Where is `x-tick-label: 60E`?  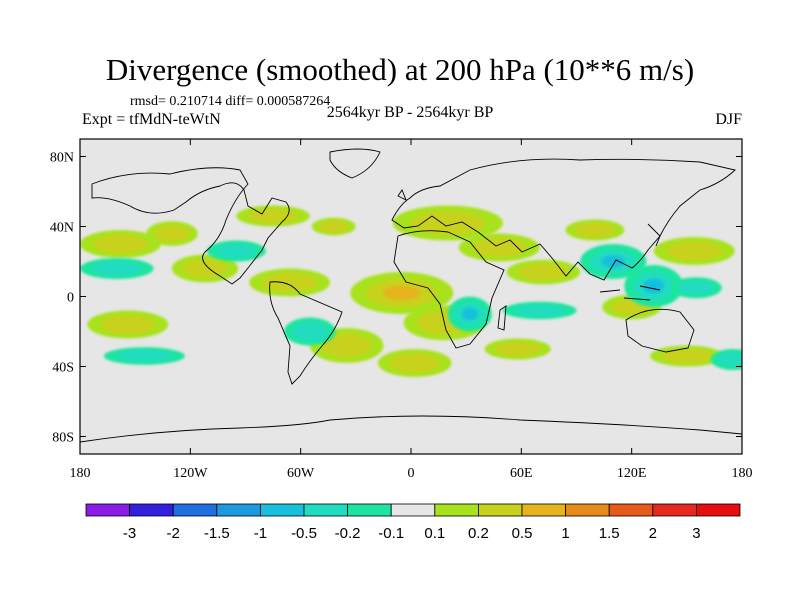 x-tick-label: 60E is located at coordinates (521, 473).